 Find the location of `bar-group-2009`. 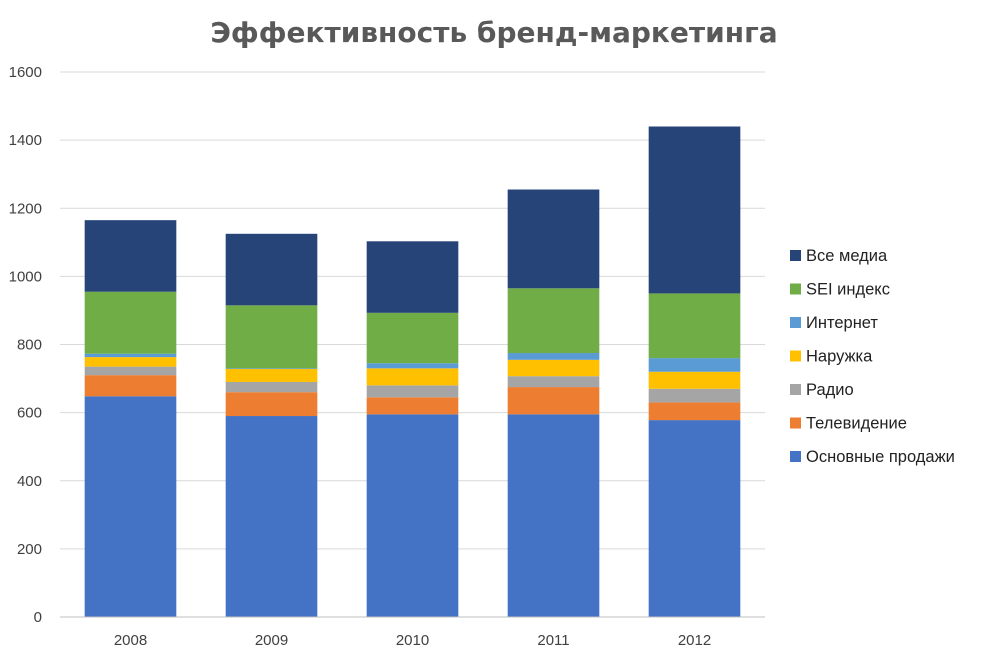

bar-group-2009 is located at coordinates (271, 425).